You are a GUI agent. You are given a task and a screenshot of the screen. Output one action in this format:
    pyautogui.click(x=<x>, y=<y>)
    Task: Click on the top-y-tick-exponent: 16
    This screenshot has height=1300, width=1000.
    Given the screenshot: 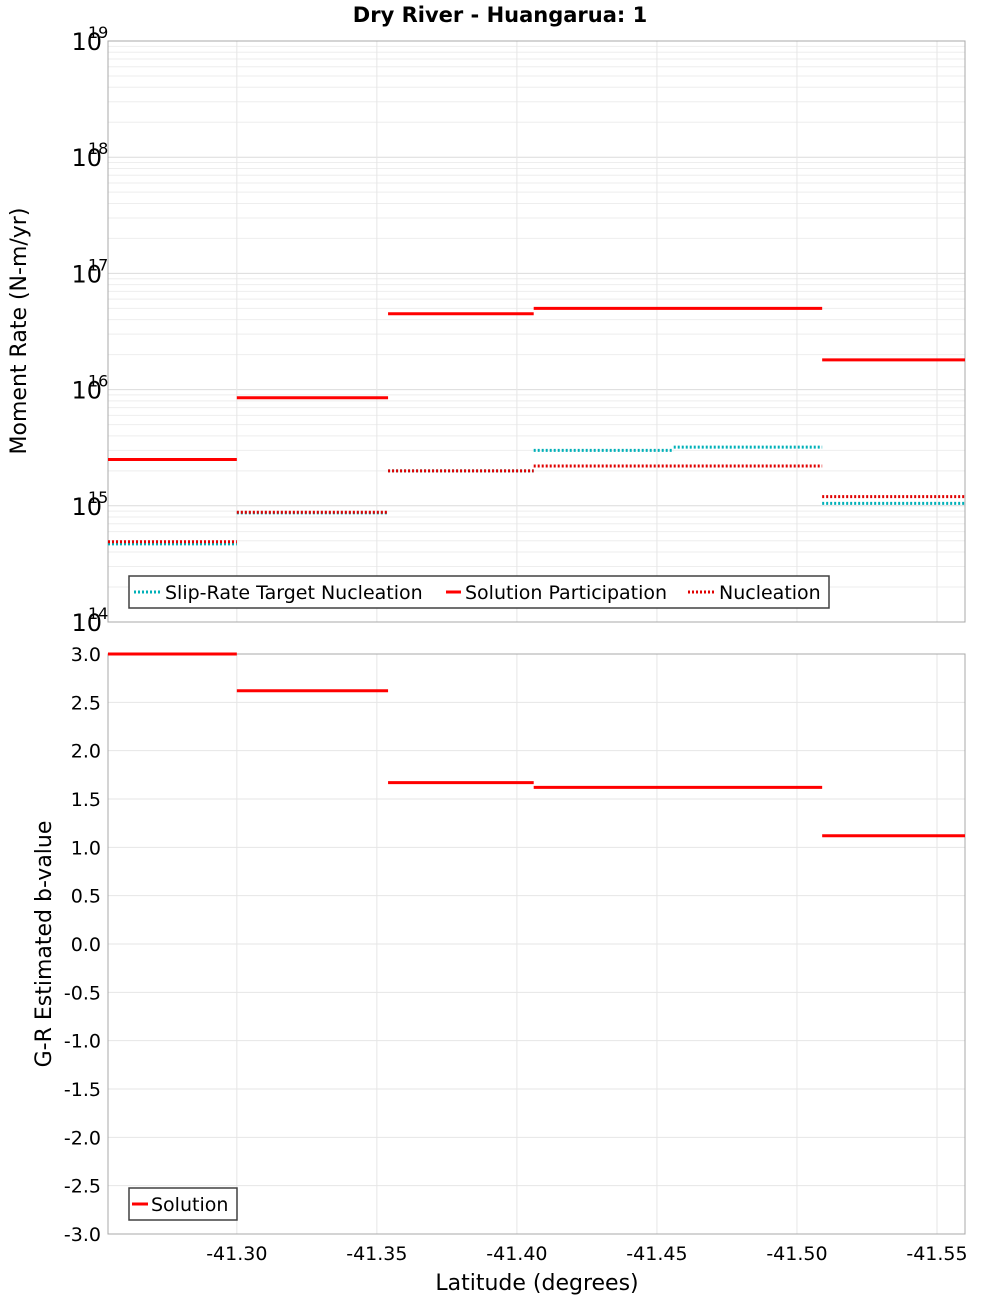 What is the action you would take?
    pyautogui.click(x=98, y=381)
    